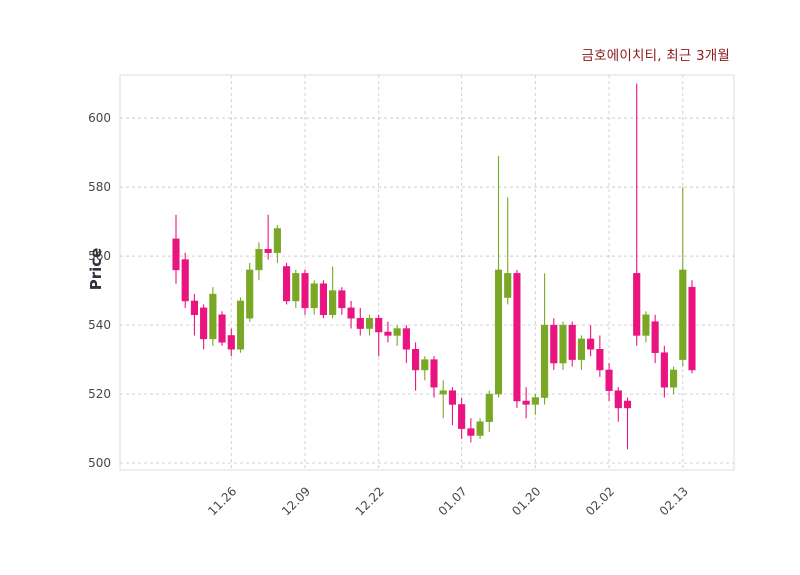 The width and height of the screenshot is (800, 575). What do you see at coordinates (453, 501) in the screenshot?
I see `x-tick-label: 01.07` at bounding box center [453, 501].